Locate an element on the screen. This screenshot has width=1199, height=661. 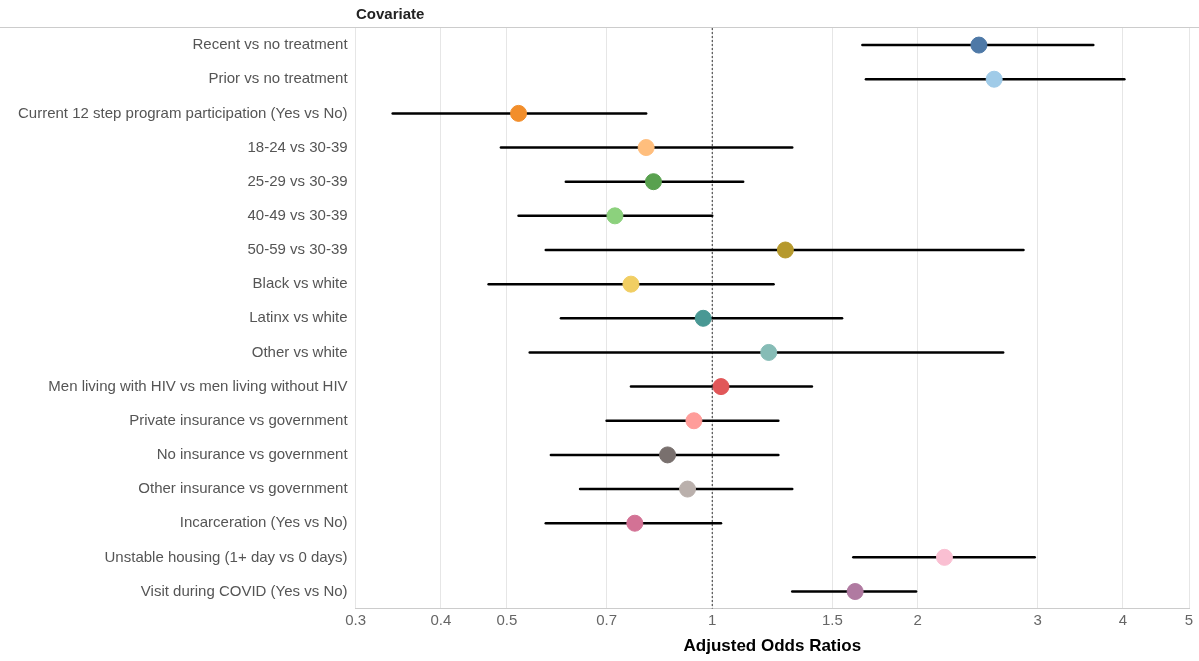
x-tick-label: 0.5 is located at coordinates (507, 619).